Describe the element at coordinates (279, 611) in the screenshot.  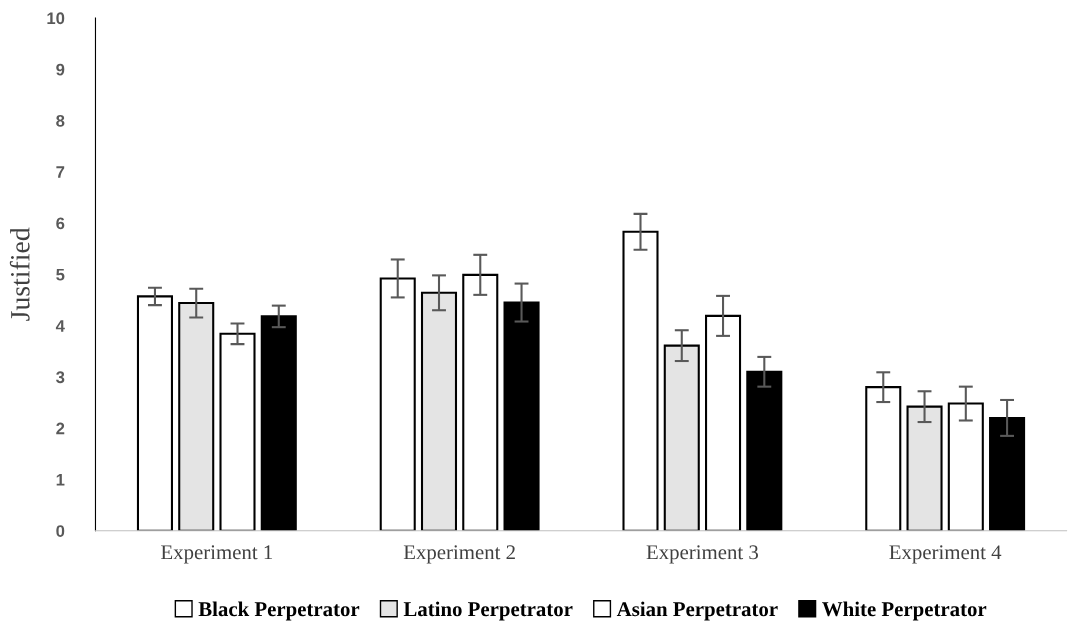
I see `legend-label: Black Perpetrator` at that location.